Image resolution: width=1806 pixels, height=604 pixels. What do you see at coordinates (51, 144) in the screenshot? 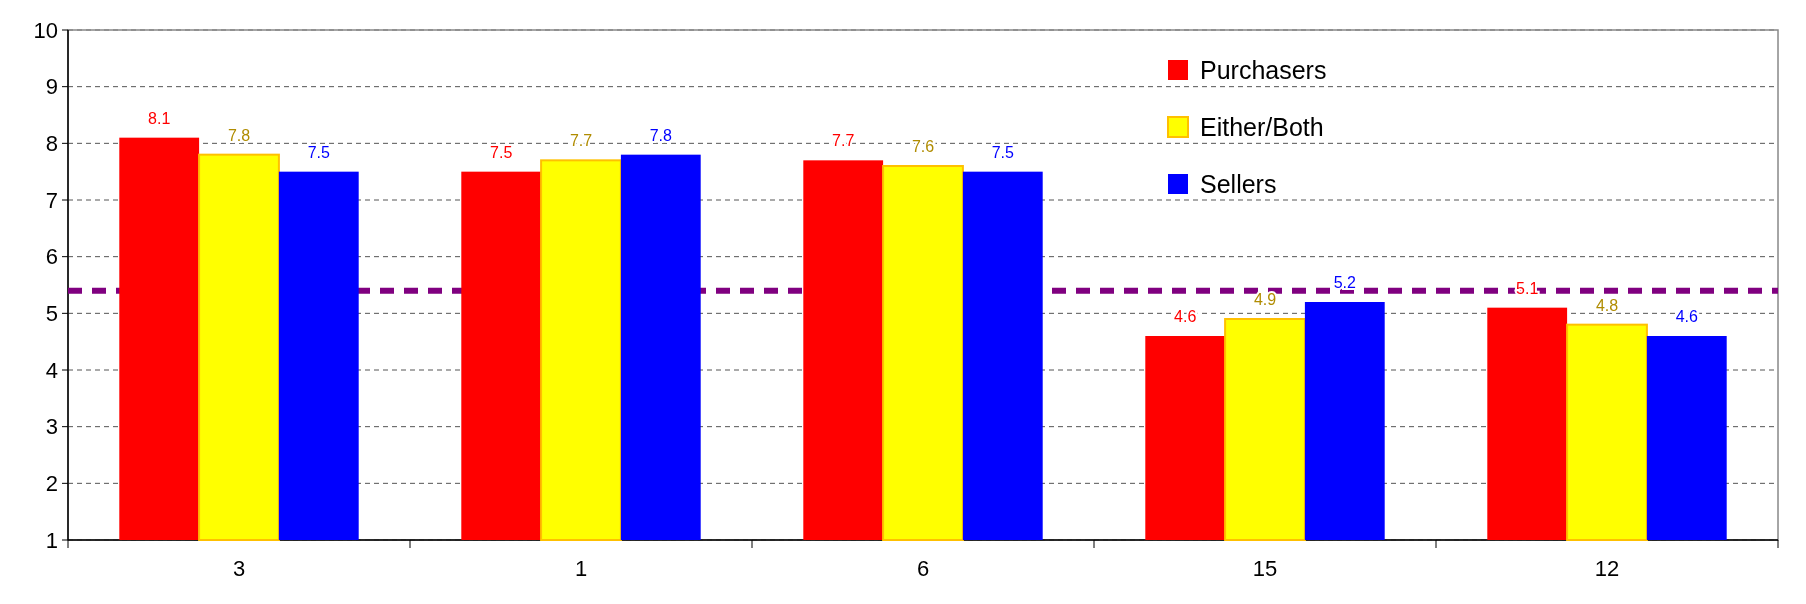
I see `y-tick-label: 8` at bounding box center [51, 144].